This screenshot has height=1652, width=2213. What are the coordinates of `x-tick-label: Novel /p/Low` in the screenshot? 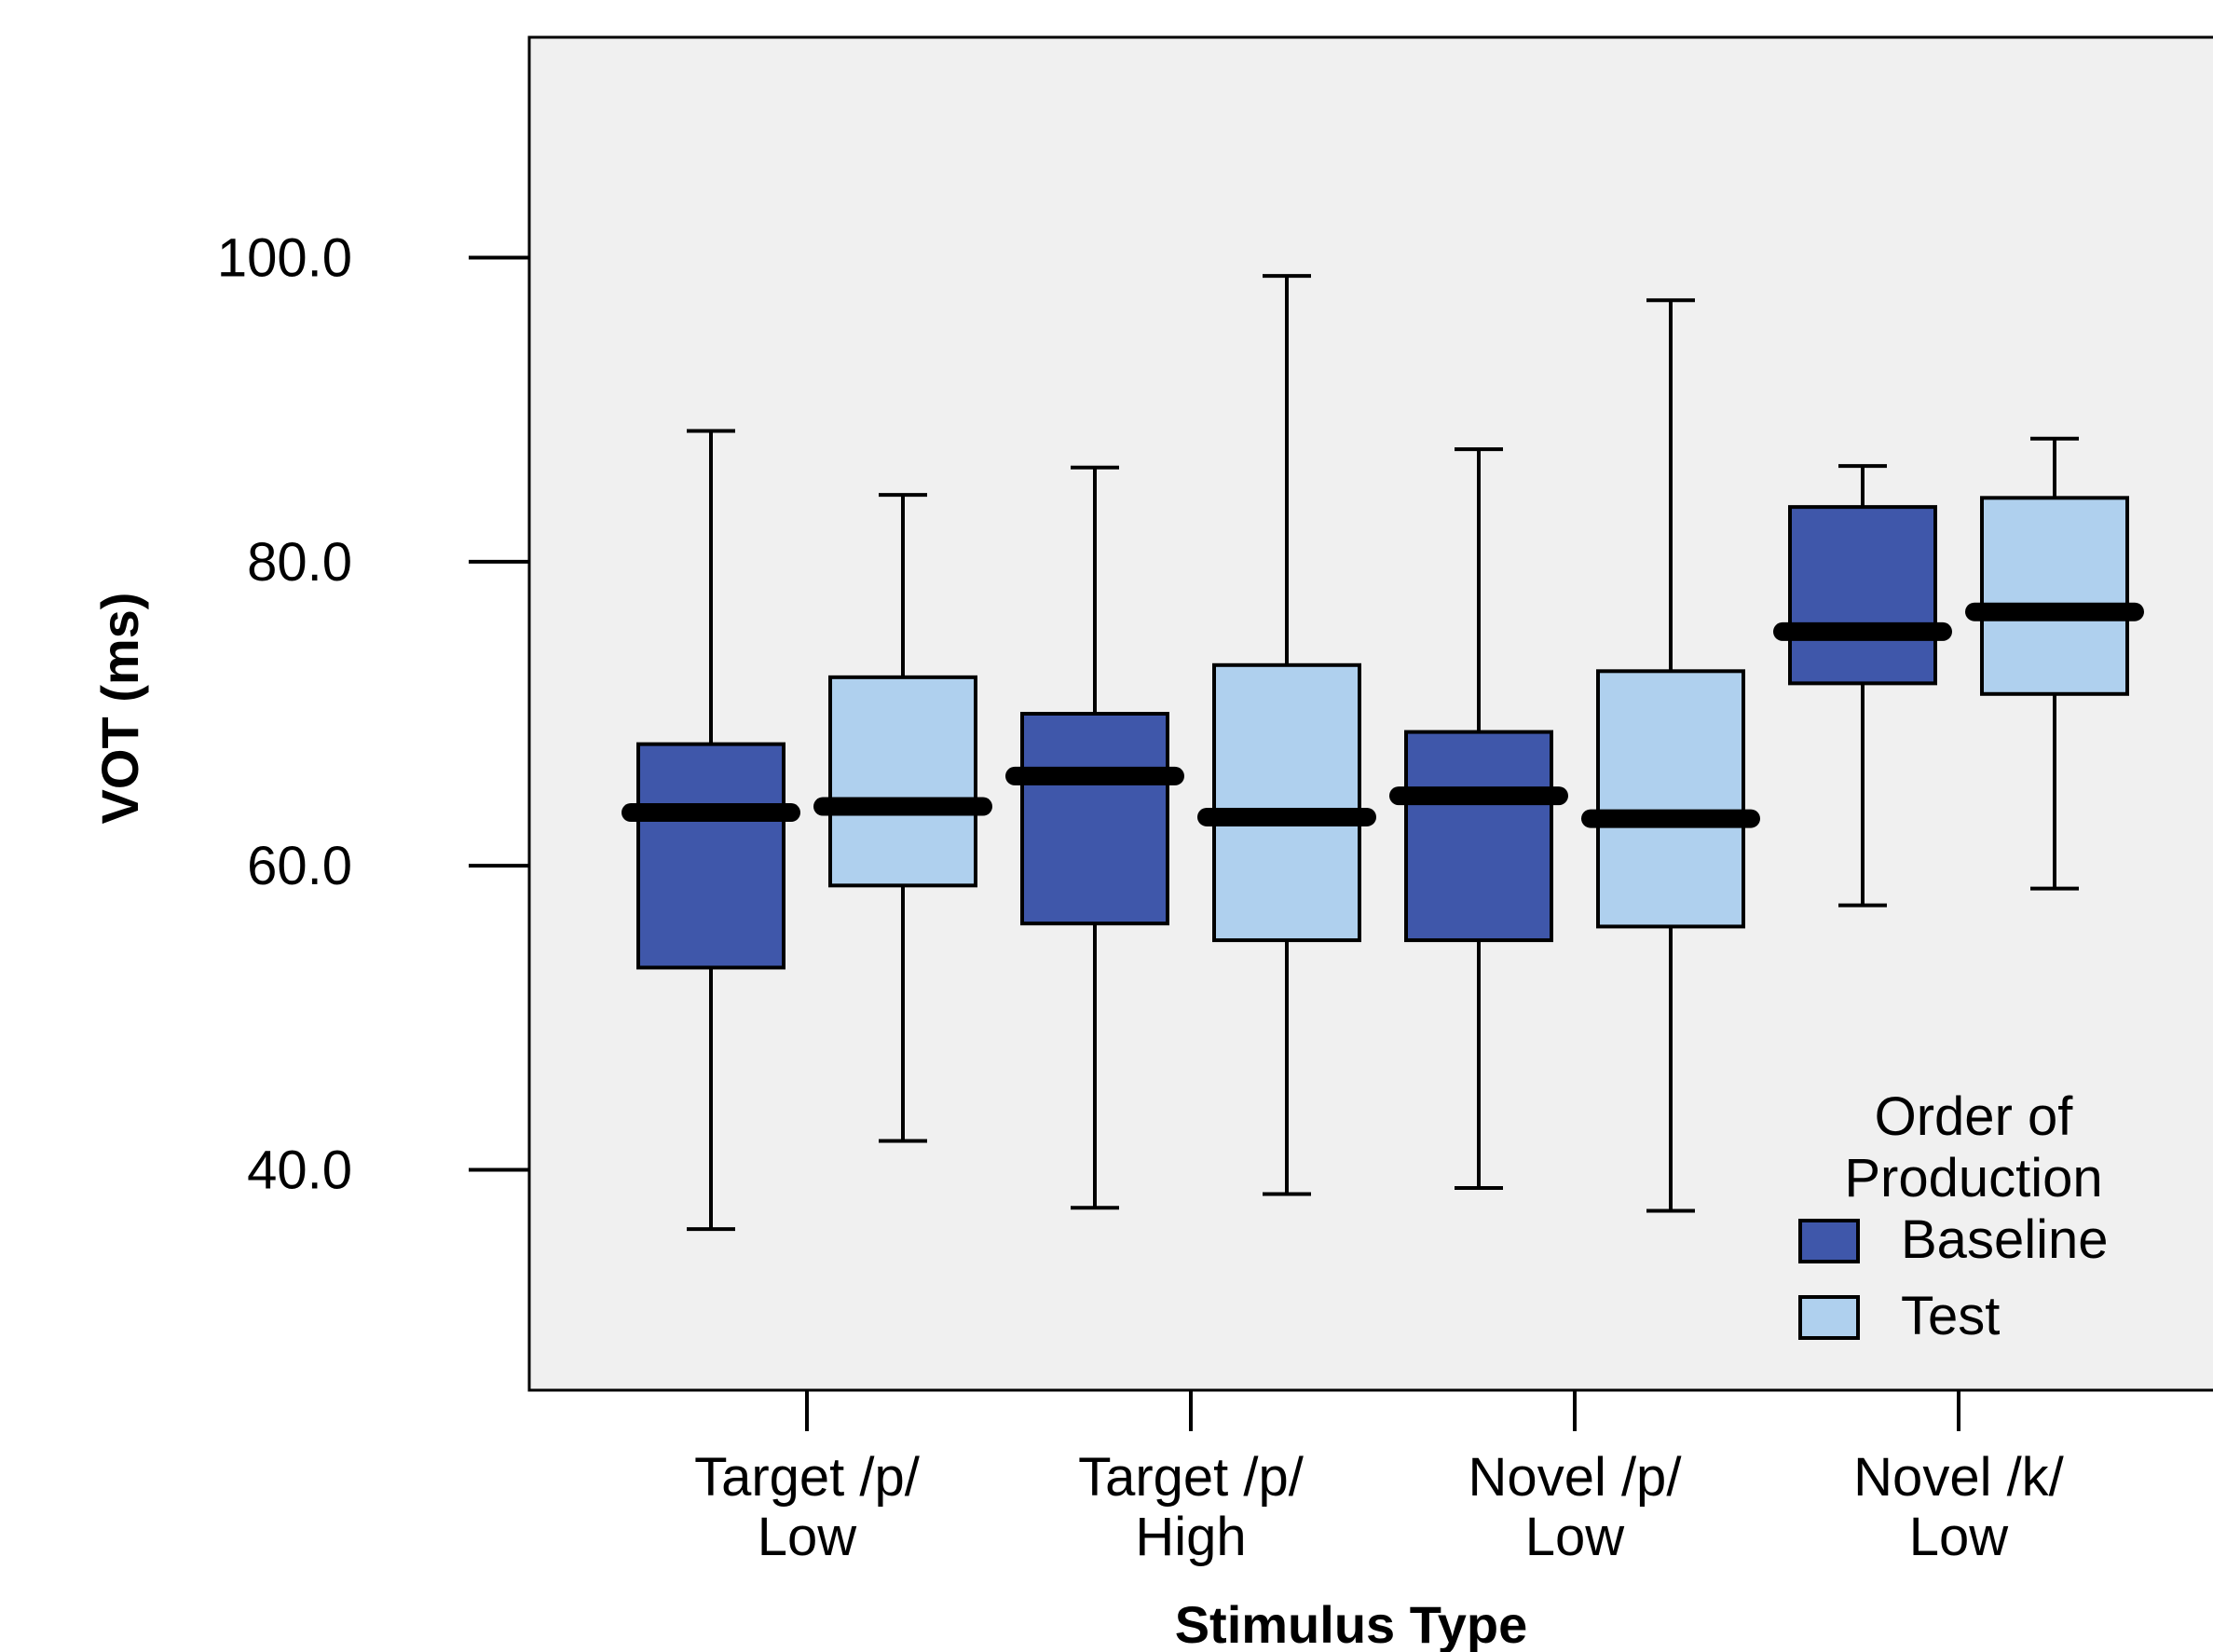 It's located at (1576, 1507).